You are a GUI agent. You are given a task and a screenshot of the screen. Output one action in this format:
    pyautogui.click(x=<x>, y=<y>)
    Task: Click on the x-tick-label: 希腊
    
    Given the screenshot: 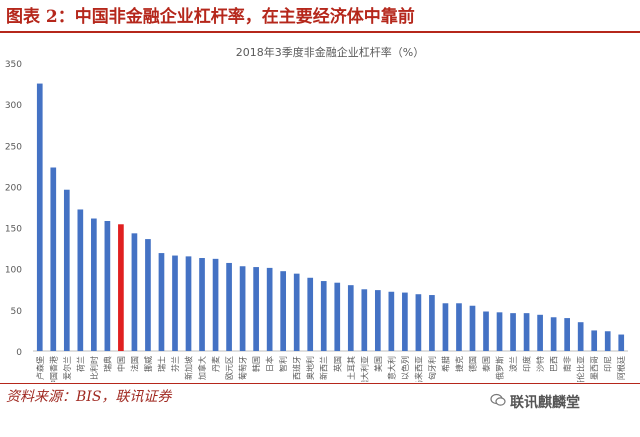 What is the action you would take?
    pyautogui.click(x=445, y=364)
    